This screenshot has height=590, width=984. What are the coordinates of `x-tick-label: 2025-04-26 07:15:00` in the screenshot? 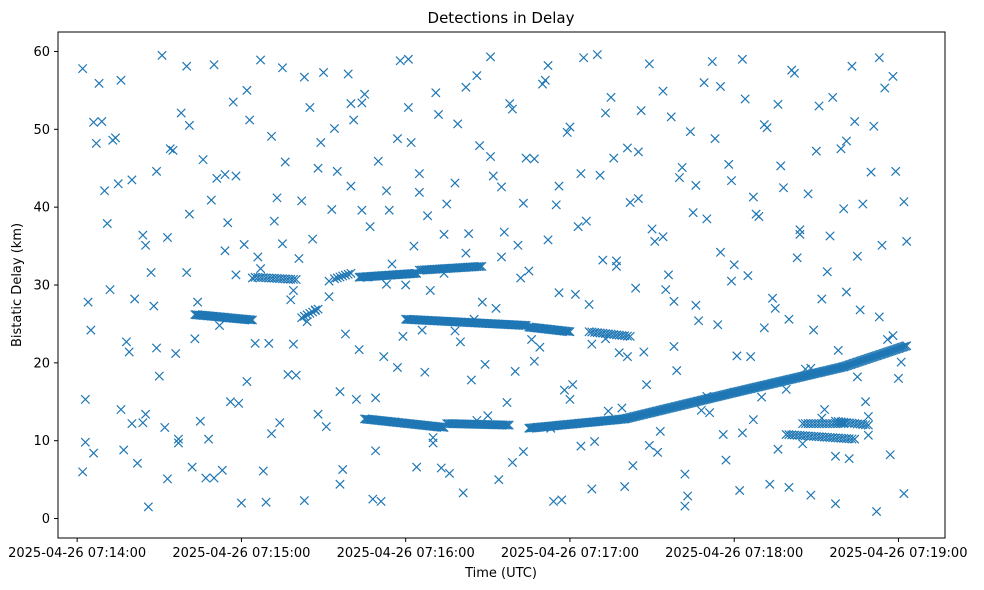 It's located at (241, 553).